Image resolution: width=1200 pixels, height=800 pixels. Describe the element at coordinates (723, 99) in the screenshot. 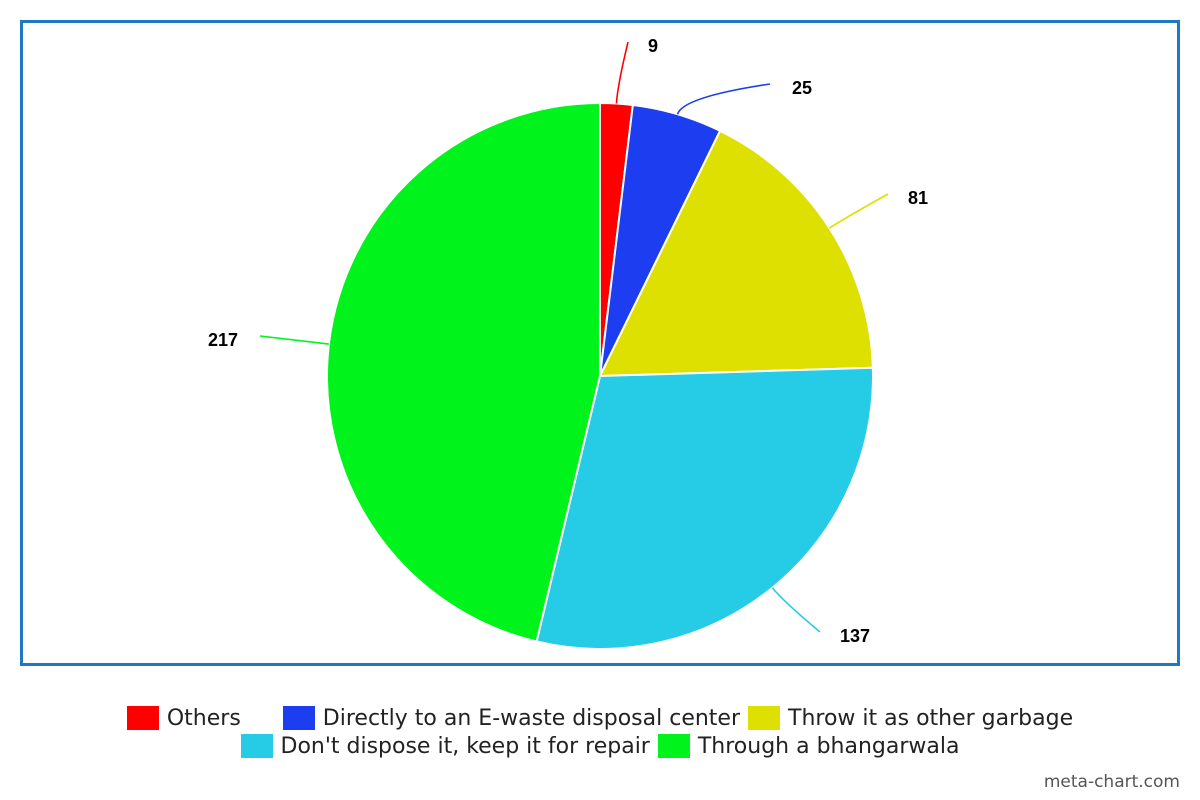

I see `leader-line-e-waste-center` at that location.